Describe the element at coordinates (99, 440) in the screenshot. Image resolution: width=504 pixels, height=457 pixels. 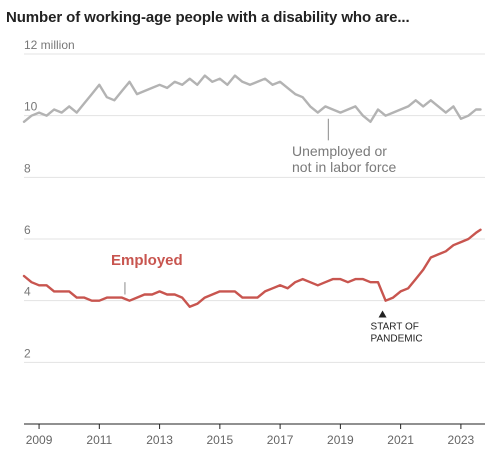
I see `x-tick-label: 2011` at that location.